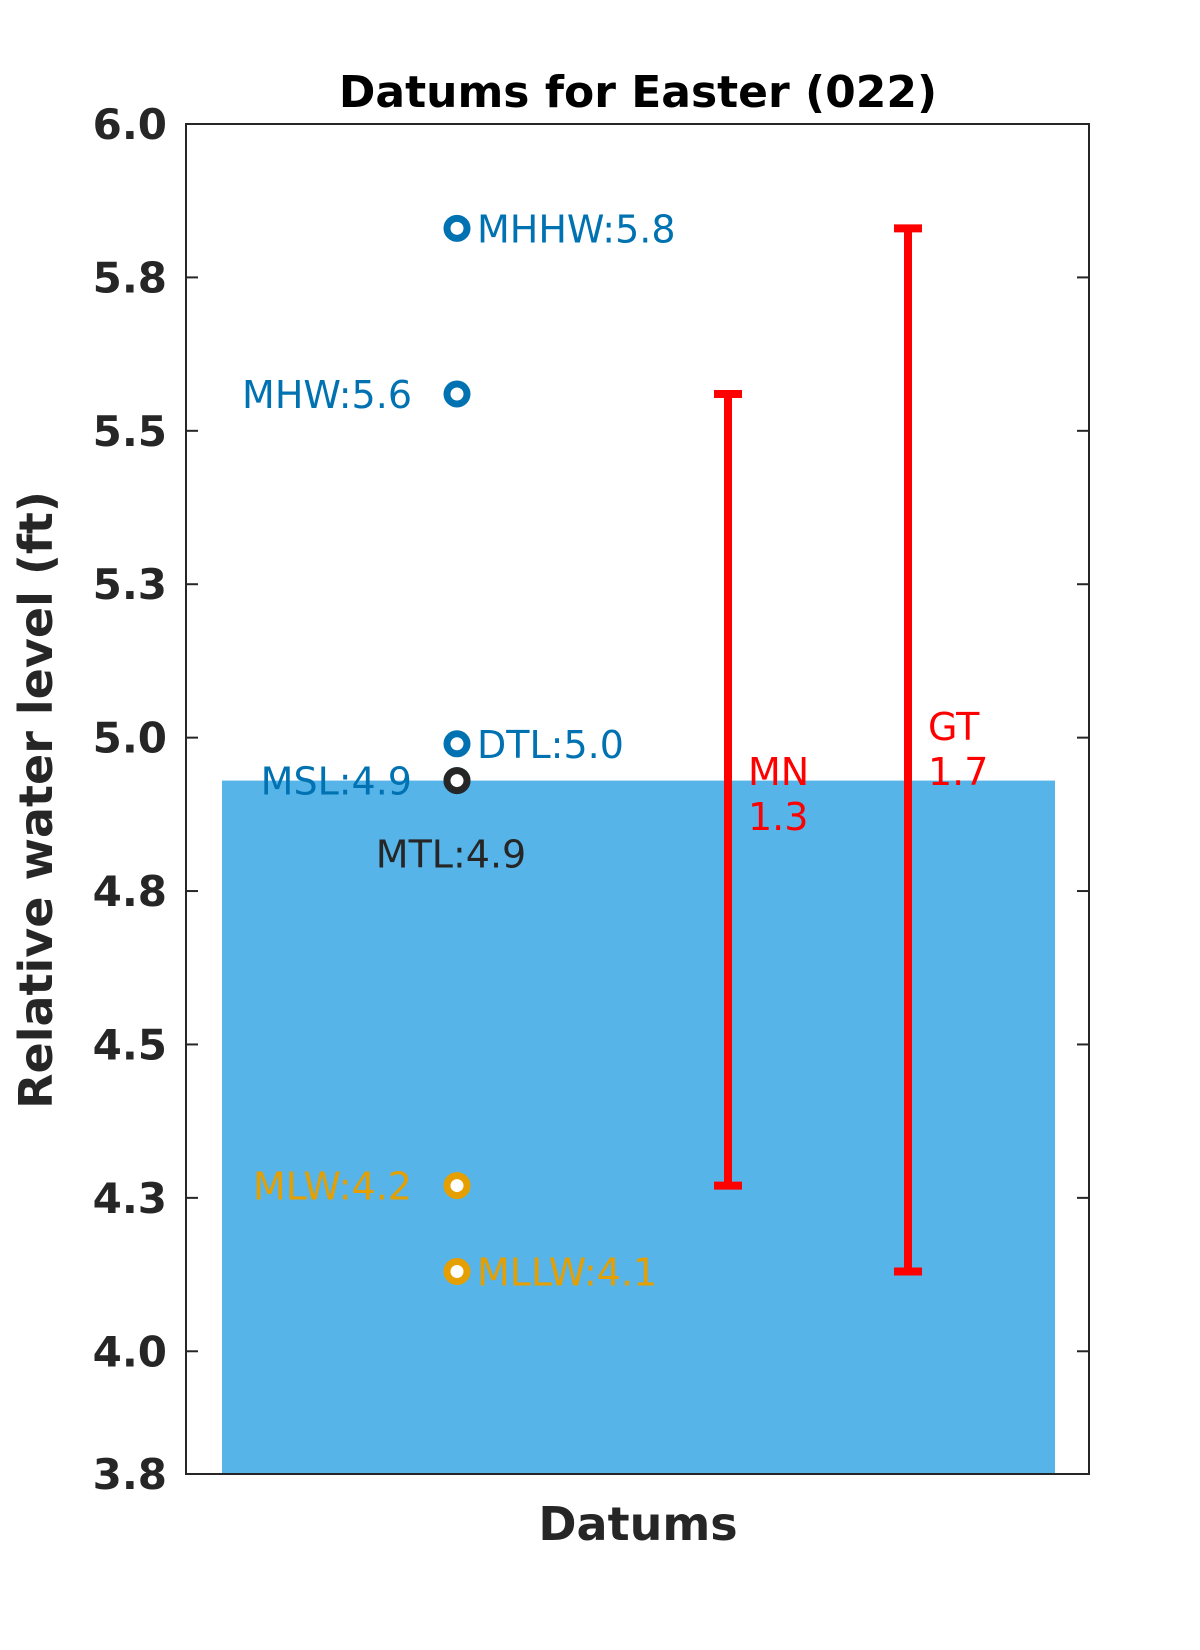 This screenshot has width=1200, height=1650. Describe the element at coordinates (36, 800) in the screenshot. I see `y-axis-label: Relative water level (ft)` at that location.